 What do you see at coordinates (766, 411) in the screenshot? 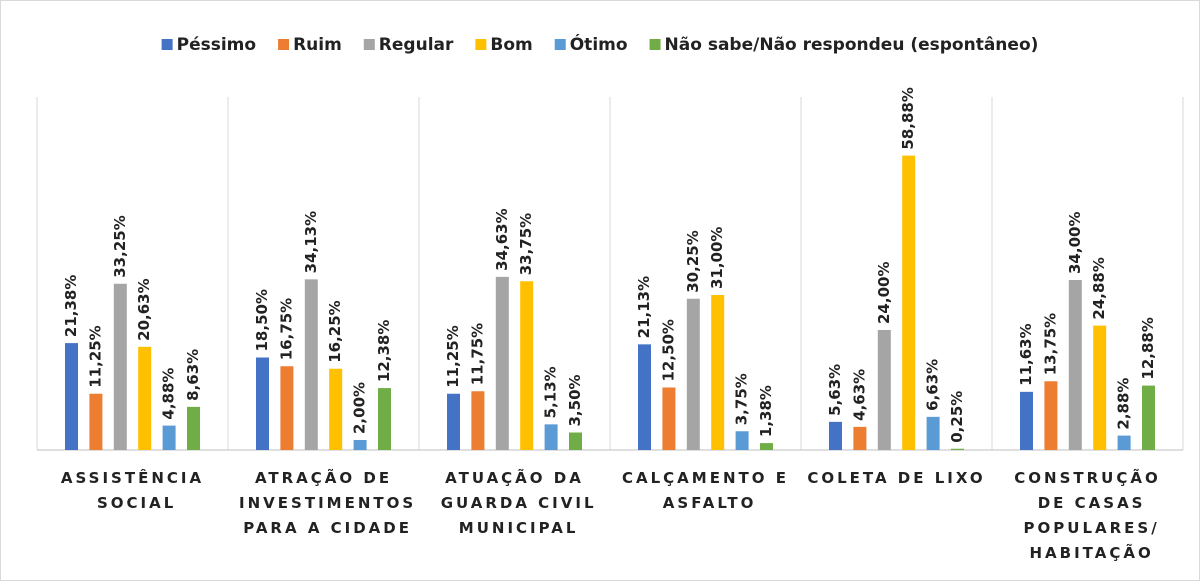
I see `value-label: 1,38%` at bounding box center [766, 411].